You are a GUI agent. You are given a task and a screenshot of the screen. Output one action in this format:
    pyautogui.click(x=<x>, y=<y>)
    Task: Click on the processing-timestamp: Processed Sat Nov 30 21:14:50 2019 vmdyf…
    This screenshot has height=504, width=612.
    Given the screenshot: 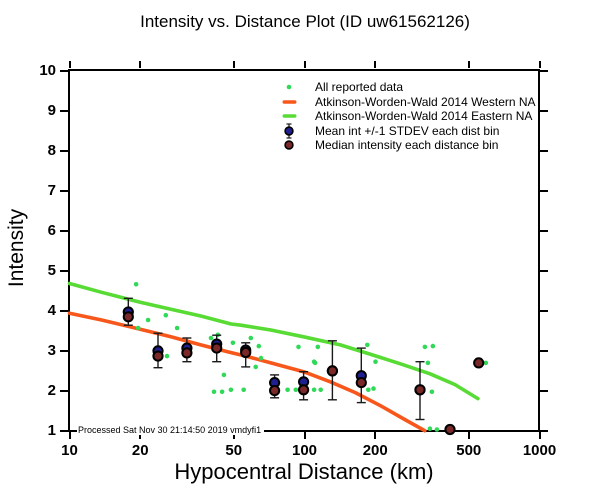 What is the action you would take?
    pyautogui.click(x=171, y=430)
    